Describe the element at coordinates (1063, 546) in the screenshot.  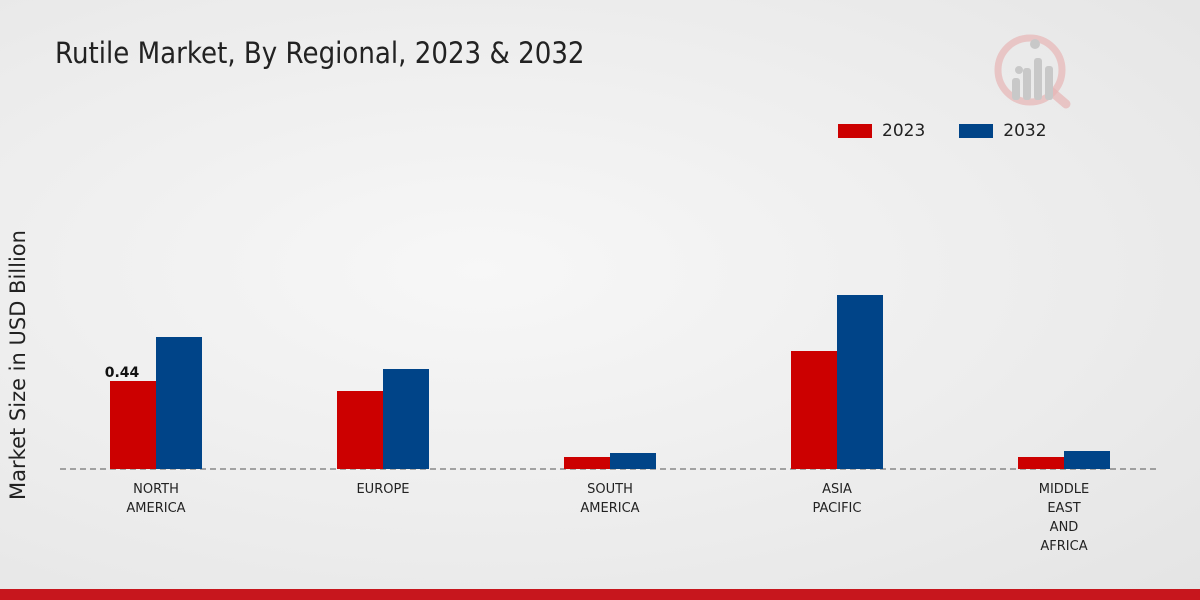
I see `x-tick-label-line: AFRICA` at that location.